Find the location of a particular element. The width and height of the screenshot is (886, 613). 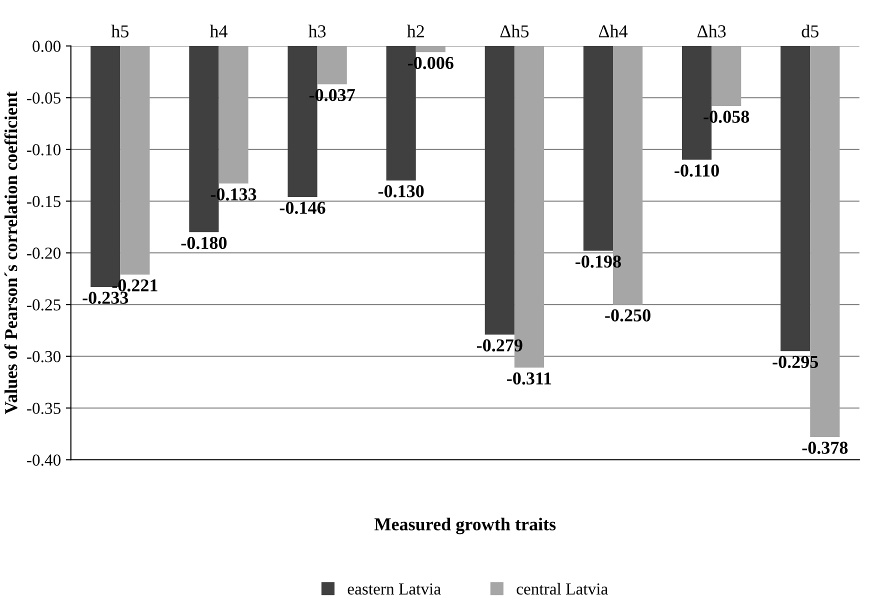

y-tick-label: -0.30 is located at coordinates (44, 356).